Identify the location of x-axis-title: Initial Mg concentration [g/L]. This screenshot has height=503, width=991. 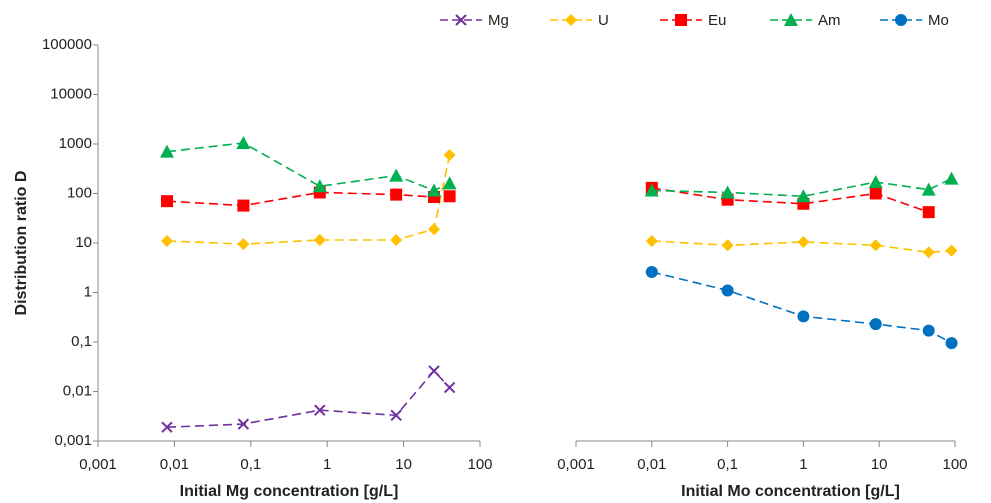
(289, 491).